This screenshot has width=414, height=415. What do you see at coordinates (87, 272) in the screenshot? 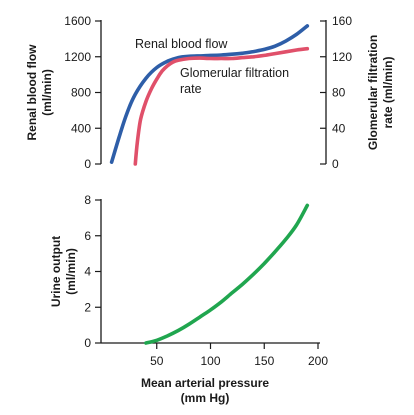
I see `urine-y-tick-label: 4` at bounding box center [87, 272].